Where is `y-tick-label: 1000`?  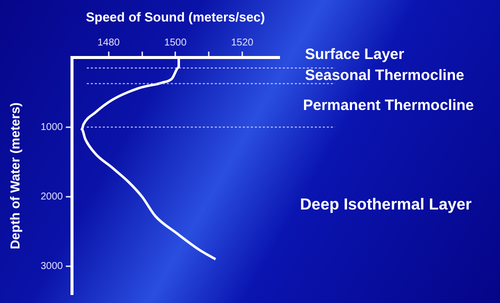
y-tick-label: 1000 is located at coordinates (52, 127).